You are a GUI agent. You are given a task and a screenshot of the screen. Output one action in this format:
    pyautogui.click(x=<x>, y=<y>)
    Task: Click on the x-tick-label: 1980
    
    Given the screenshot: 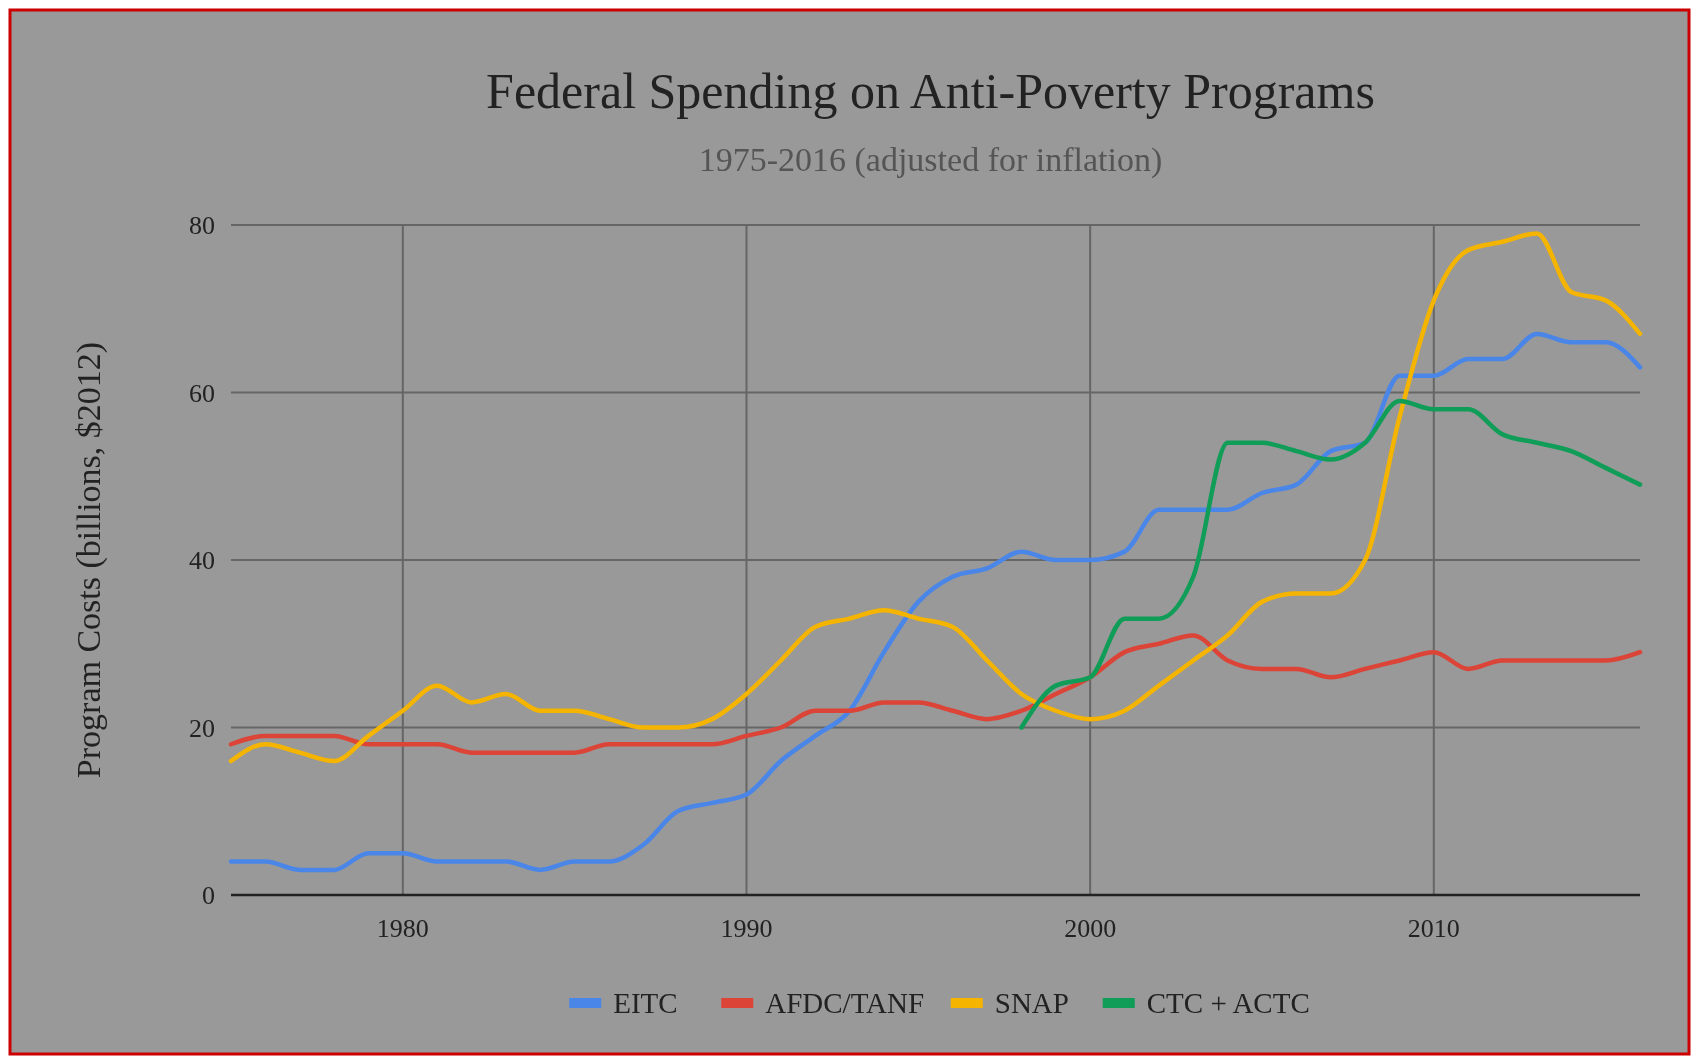 What is the action you would take?
    pyautogui.click(x=402, y=928)
    